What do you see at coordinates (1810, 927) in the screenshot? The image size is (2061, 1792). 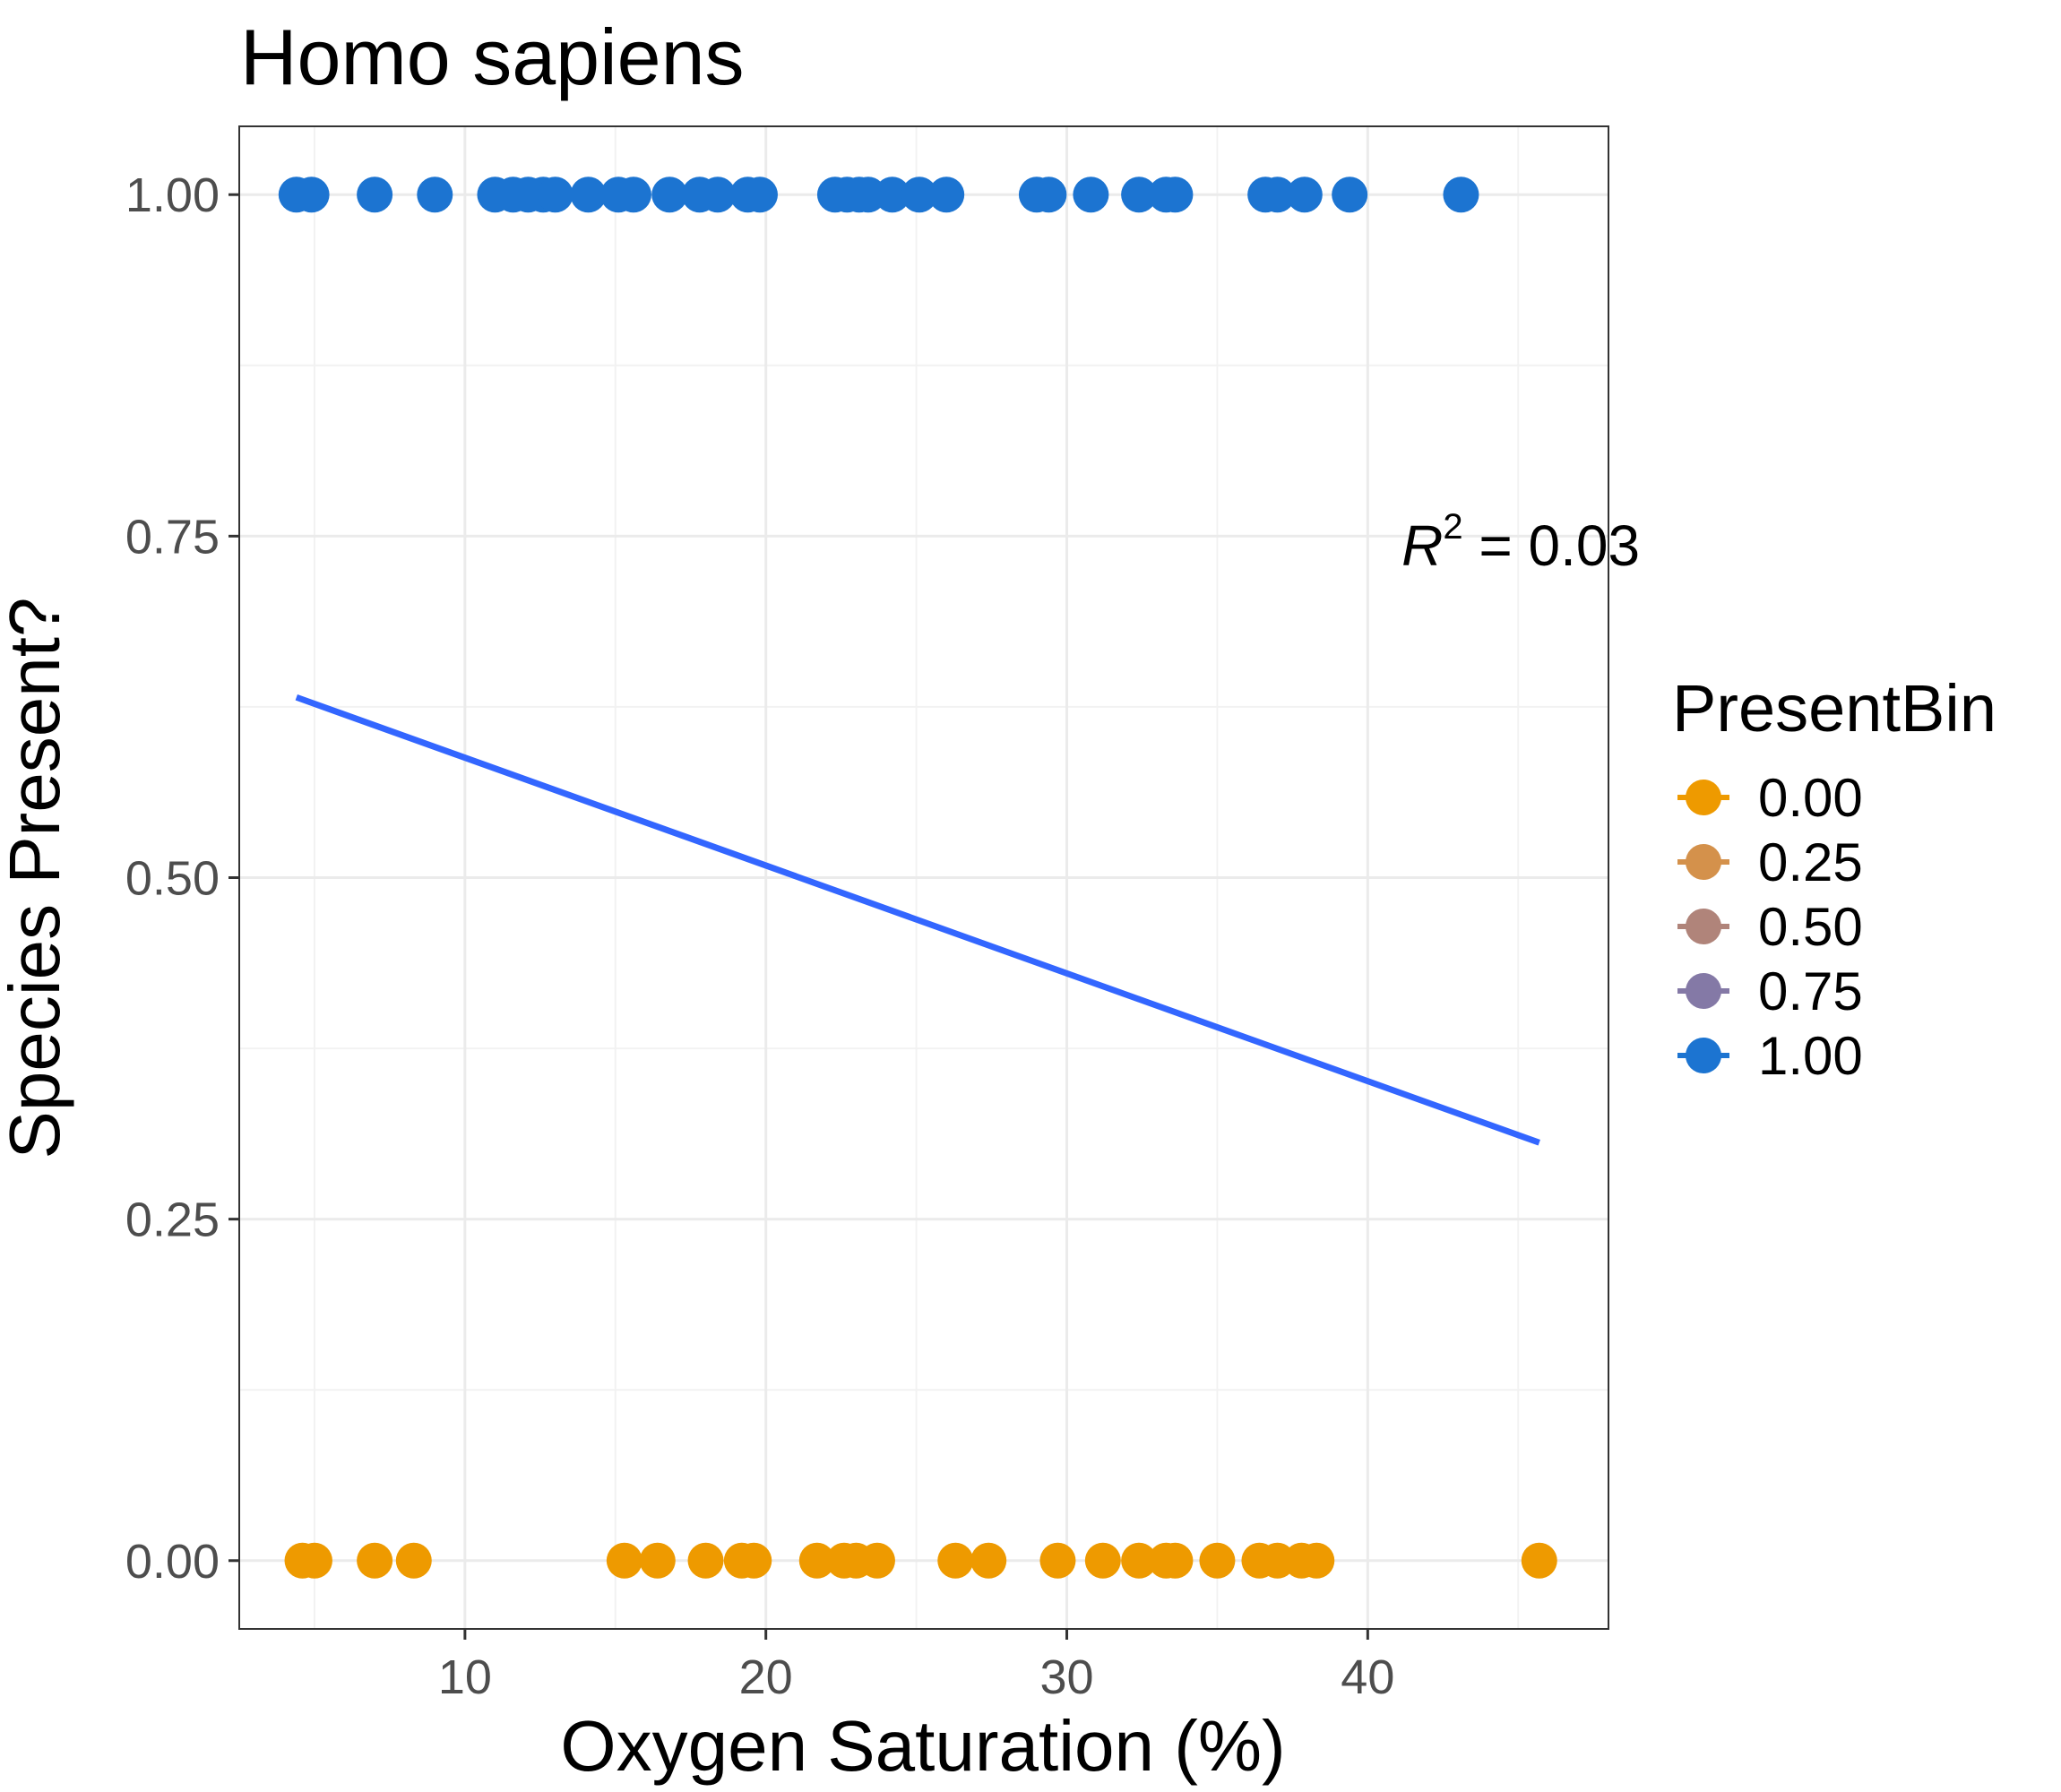 I see `legend-label: 0.50` at bounding box center [1810, 927].